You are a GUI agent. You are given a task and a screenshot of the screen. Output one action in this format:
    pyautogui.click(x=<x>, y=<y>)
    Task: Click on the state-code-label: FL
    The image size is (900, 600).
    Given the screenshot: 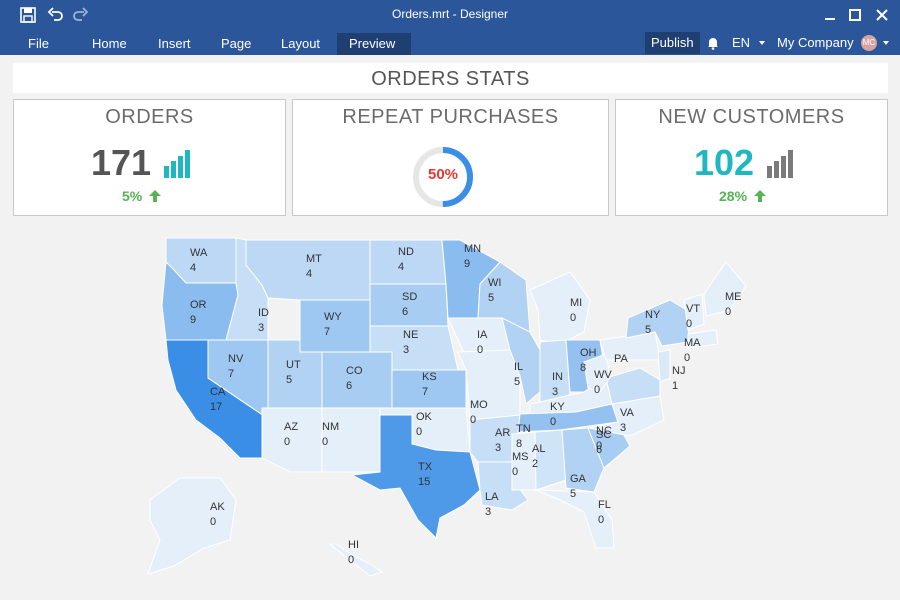 What is the action you would take?
    pyautogui.click(x=604, y=505)
    